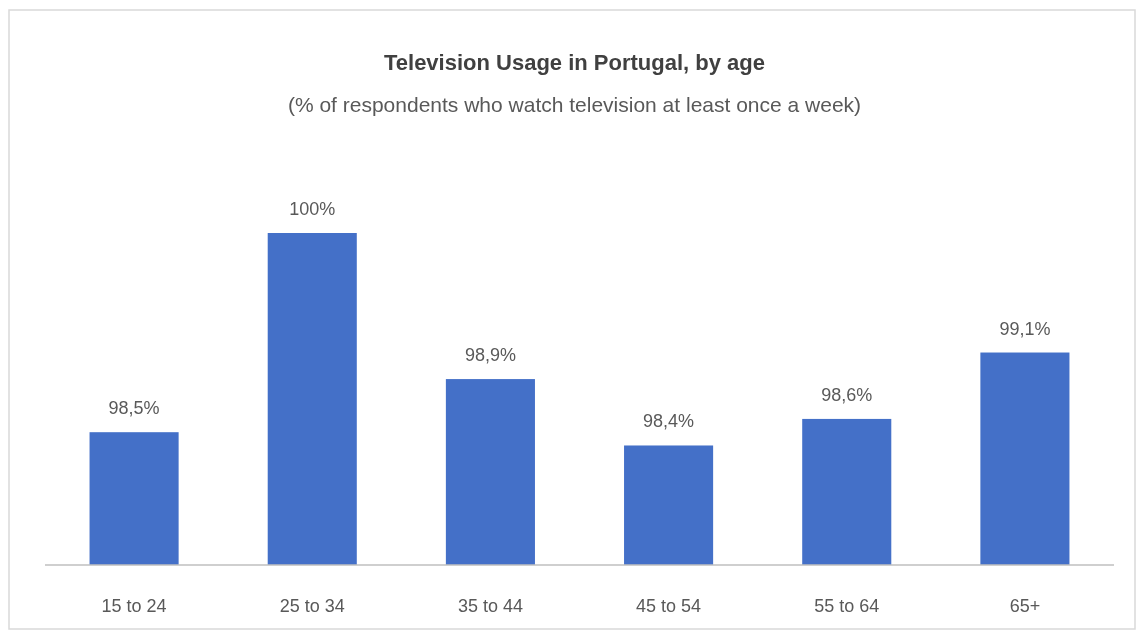  What do you see at coordinates (490, 355) in the screenshot?
I see `data-label: 98,9%` at bounding box center [490, 355].